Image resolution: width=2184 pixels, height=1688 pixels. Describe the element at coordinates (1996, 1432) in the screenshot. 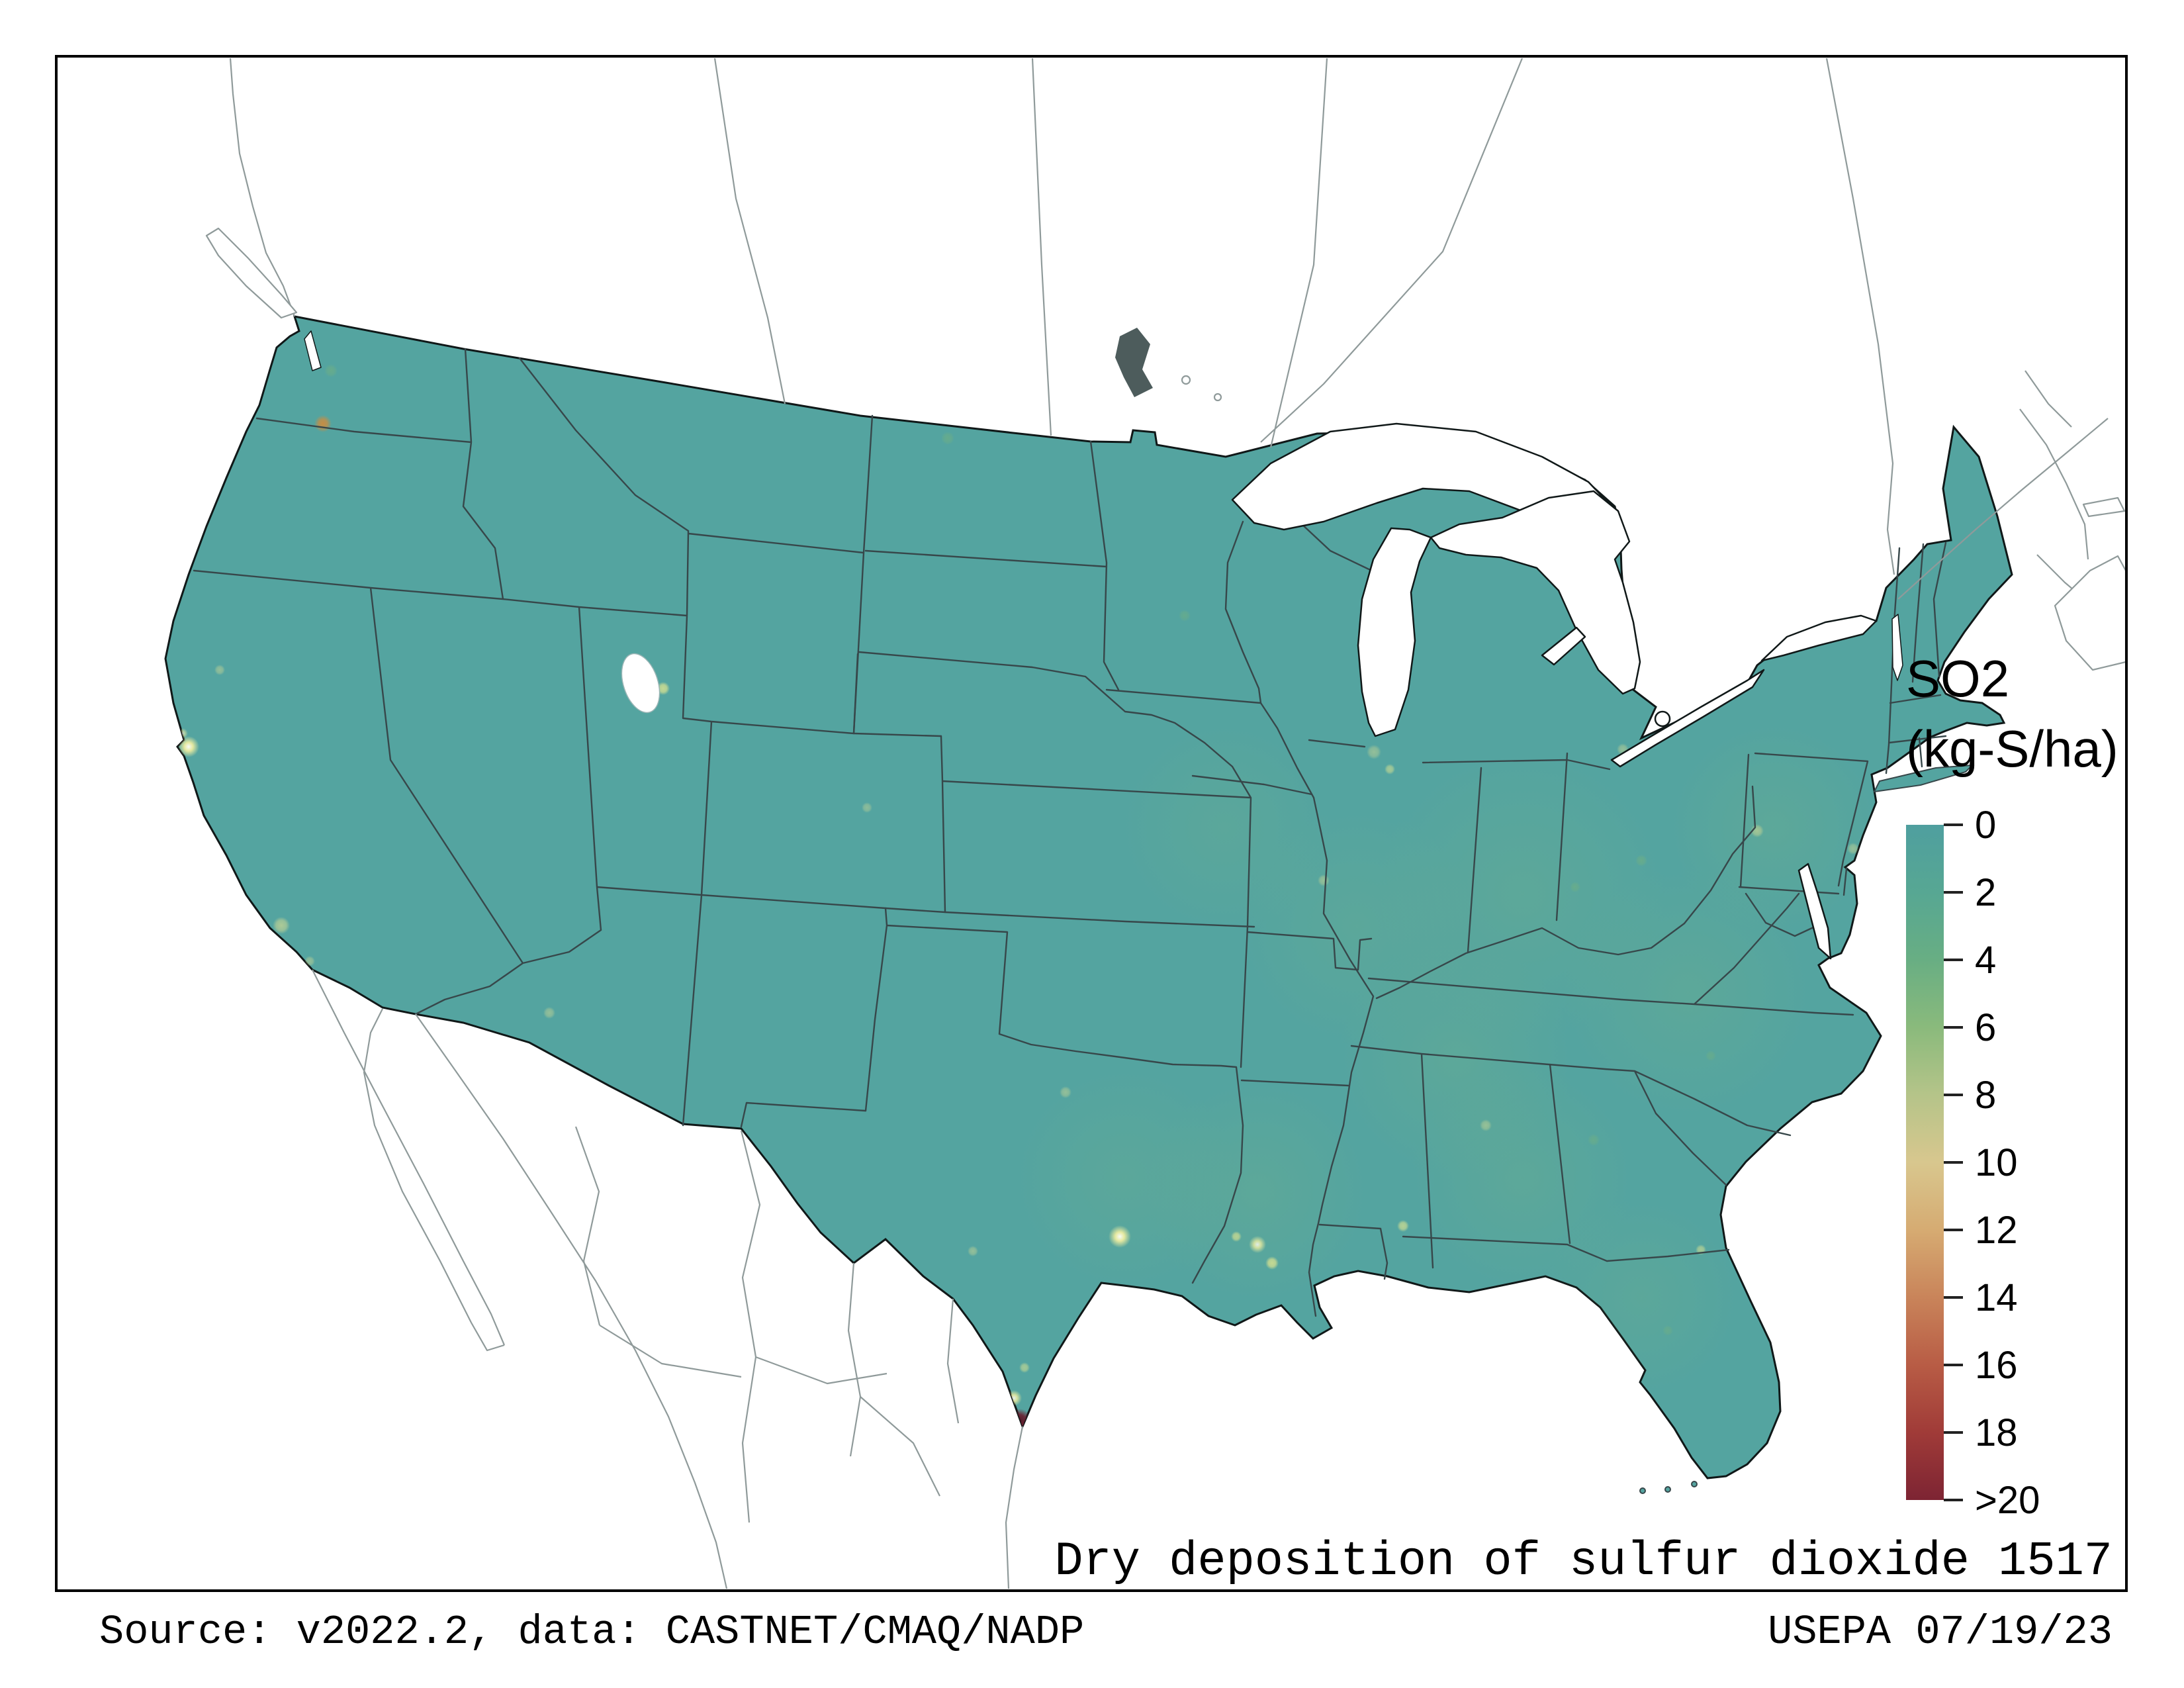

I see `legend-tick-label: 18` at that location.